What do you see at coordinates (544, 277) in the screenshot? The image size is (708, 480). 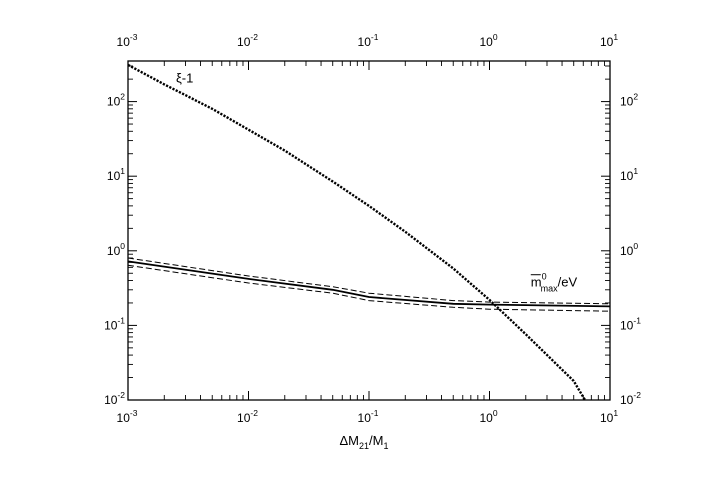 I see `m-max-superscript: 0` at bounding box center [544, 277].